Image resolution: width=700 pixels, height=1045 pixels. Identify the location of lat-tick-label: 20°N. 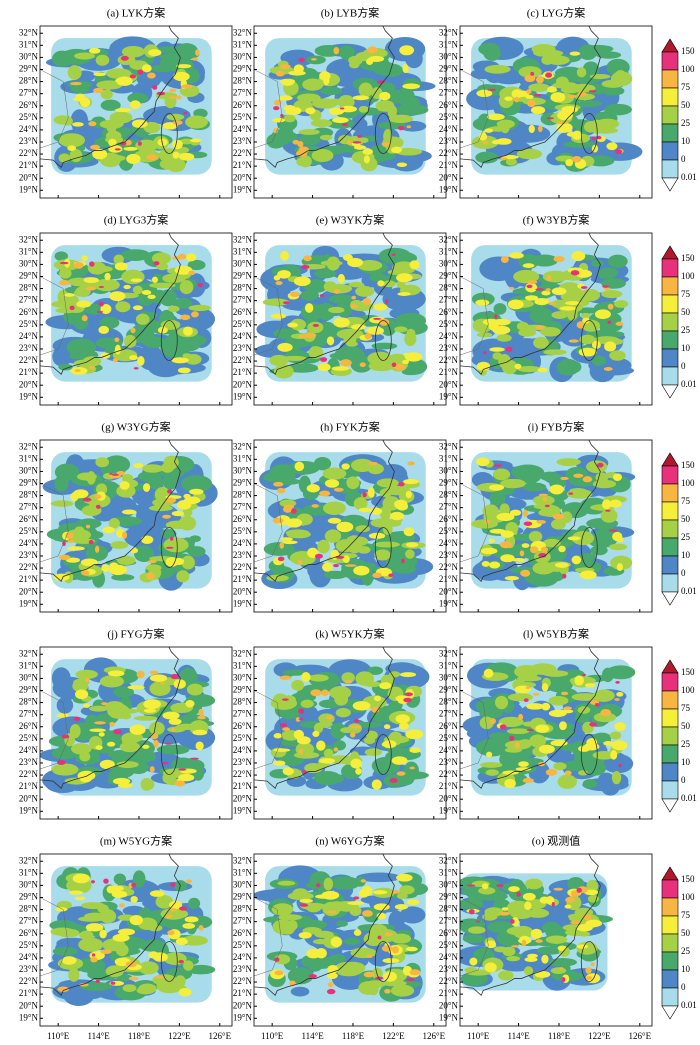
(449, 591).